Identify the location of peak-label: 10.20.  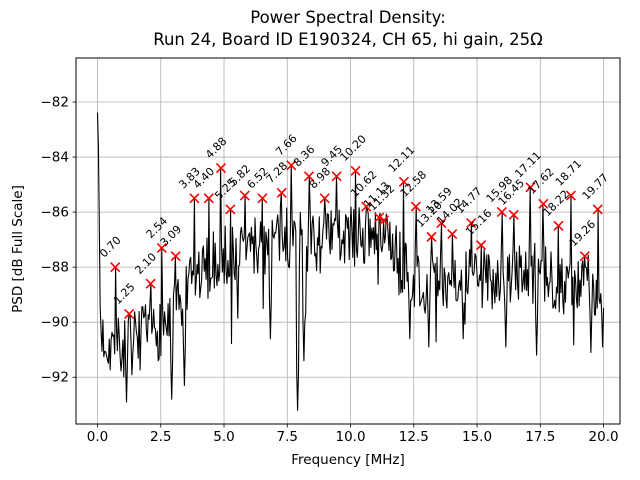
(353, 147).